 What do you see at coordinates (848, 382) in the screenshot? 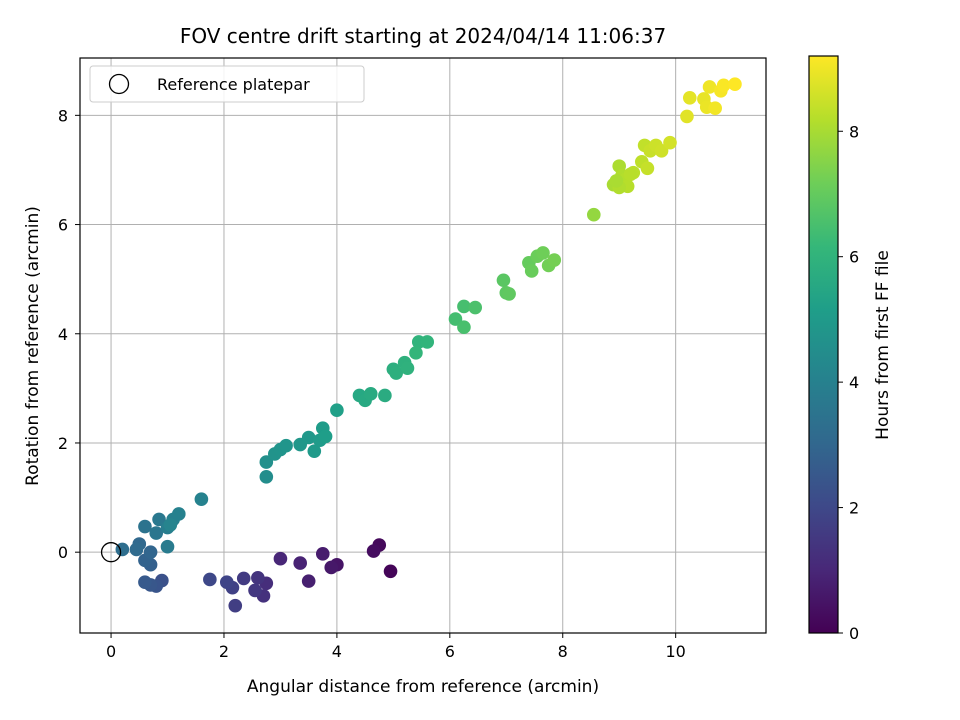
I see `colorbar-ticks: 0 2 4 6 8` at bounding box center [848, 382].